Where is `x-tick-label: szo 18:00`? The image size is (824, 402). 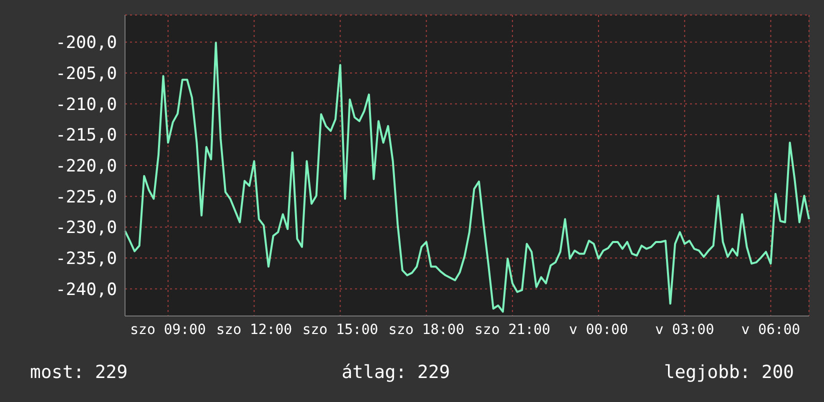
x-tick-label: szo 18:00 is located at coordinates (426, 330).